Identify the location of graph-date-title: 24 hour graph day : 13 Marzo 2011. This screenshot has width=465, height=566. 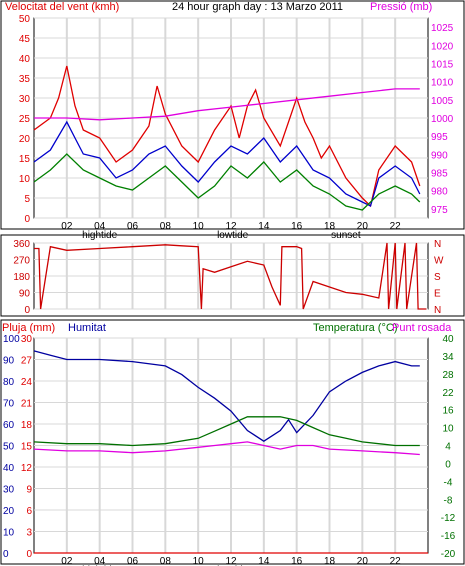
(257, 7).